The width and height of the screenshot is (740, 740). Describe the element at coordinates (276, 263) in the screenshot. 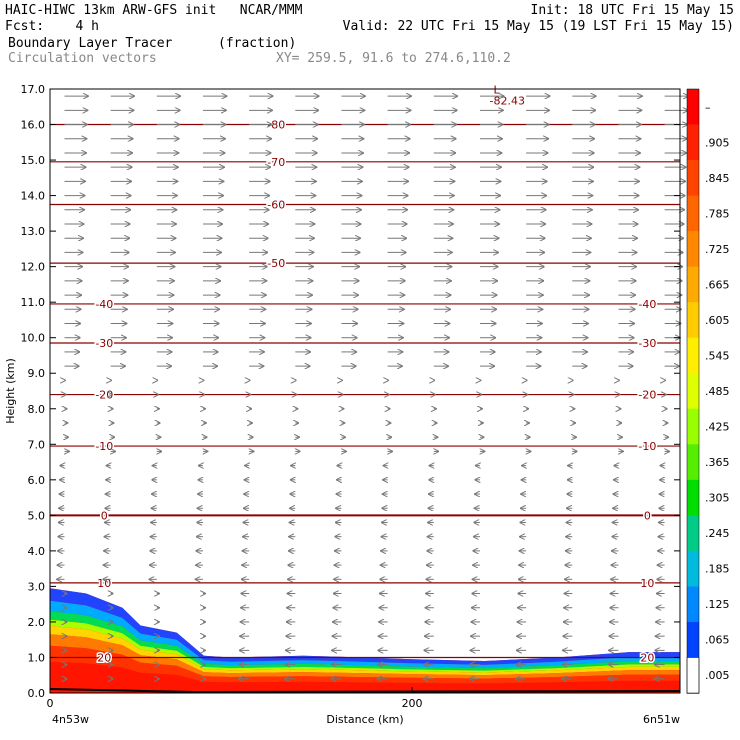

I see `isotherm-label: -50` at that location.